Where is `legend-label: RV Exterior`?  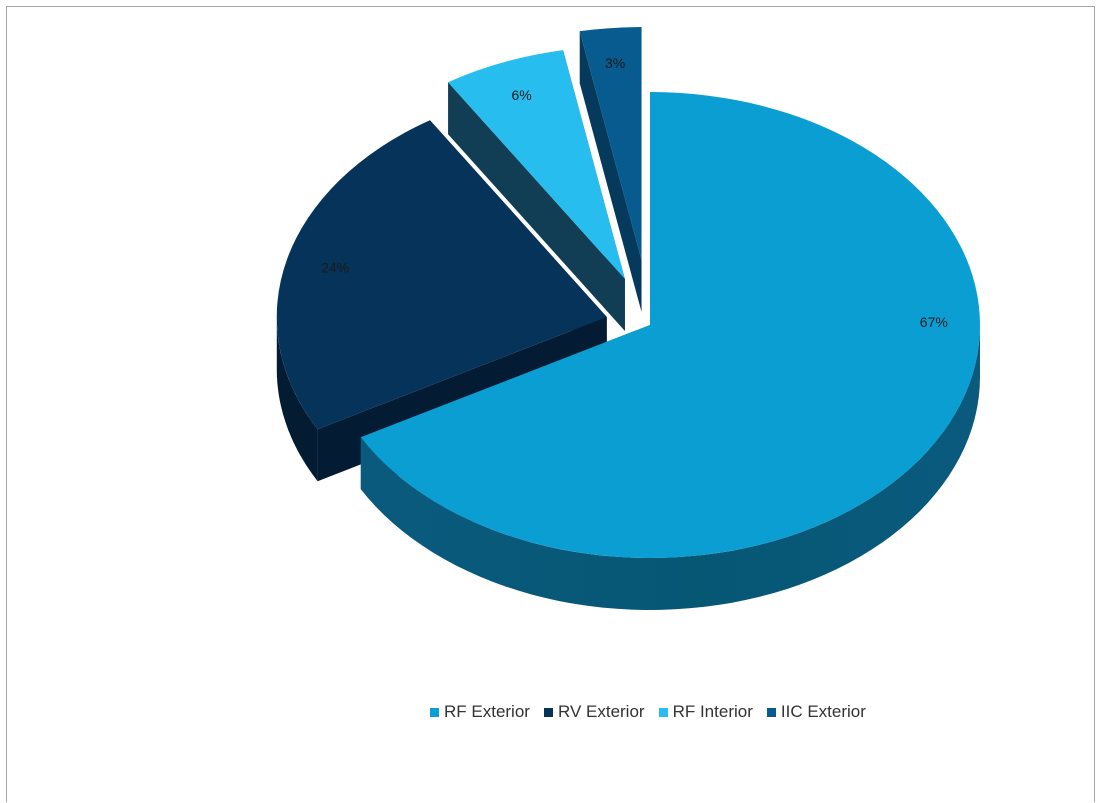
legend-label: RV Exterior is located at coordinates (601, 711).